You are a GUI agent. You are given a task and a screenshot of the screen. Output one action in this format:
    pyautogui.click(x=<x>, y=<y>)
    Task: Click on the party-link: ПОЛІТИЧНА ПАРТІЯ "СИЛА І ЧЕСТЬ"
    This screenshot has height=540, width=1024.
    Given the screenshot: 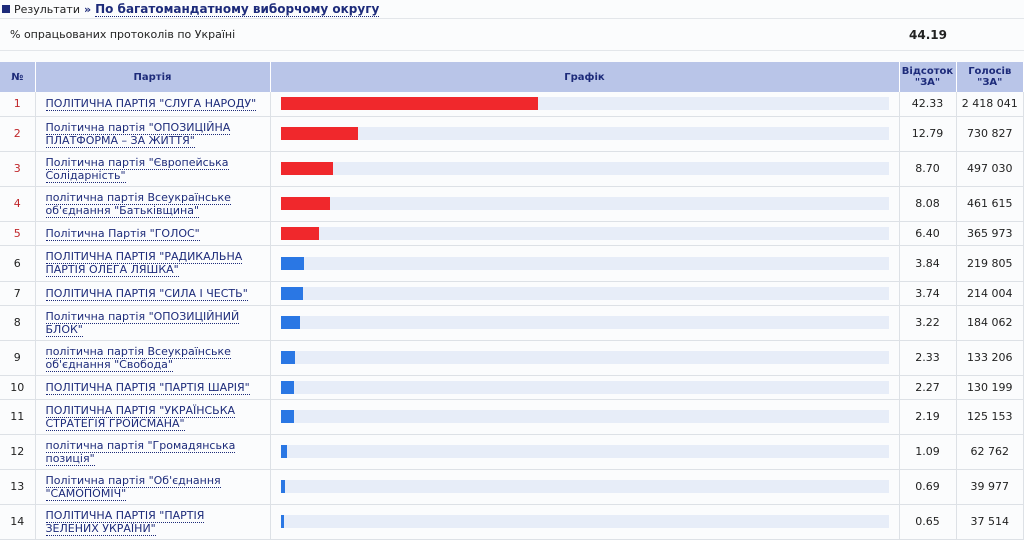 What is the action you would take?
    pyautogui.click(x=146, y=293)
    